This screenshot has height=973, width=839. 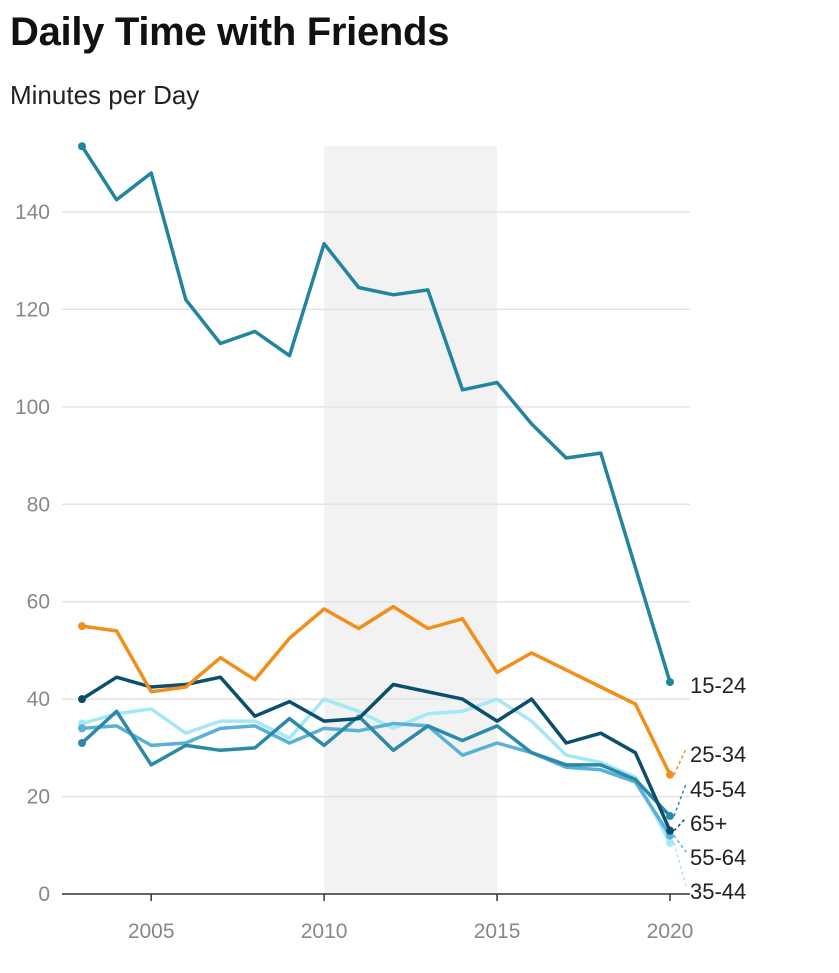 I want to click on x-tick-label-2005: 2005, so click(x=151, y=931).